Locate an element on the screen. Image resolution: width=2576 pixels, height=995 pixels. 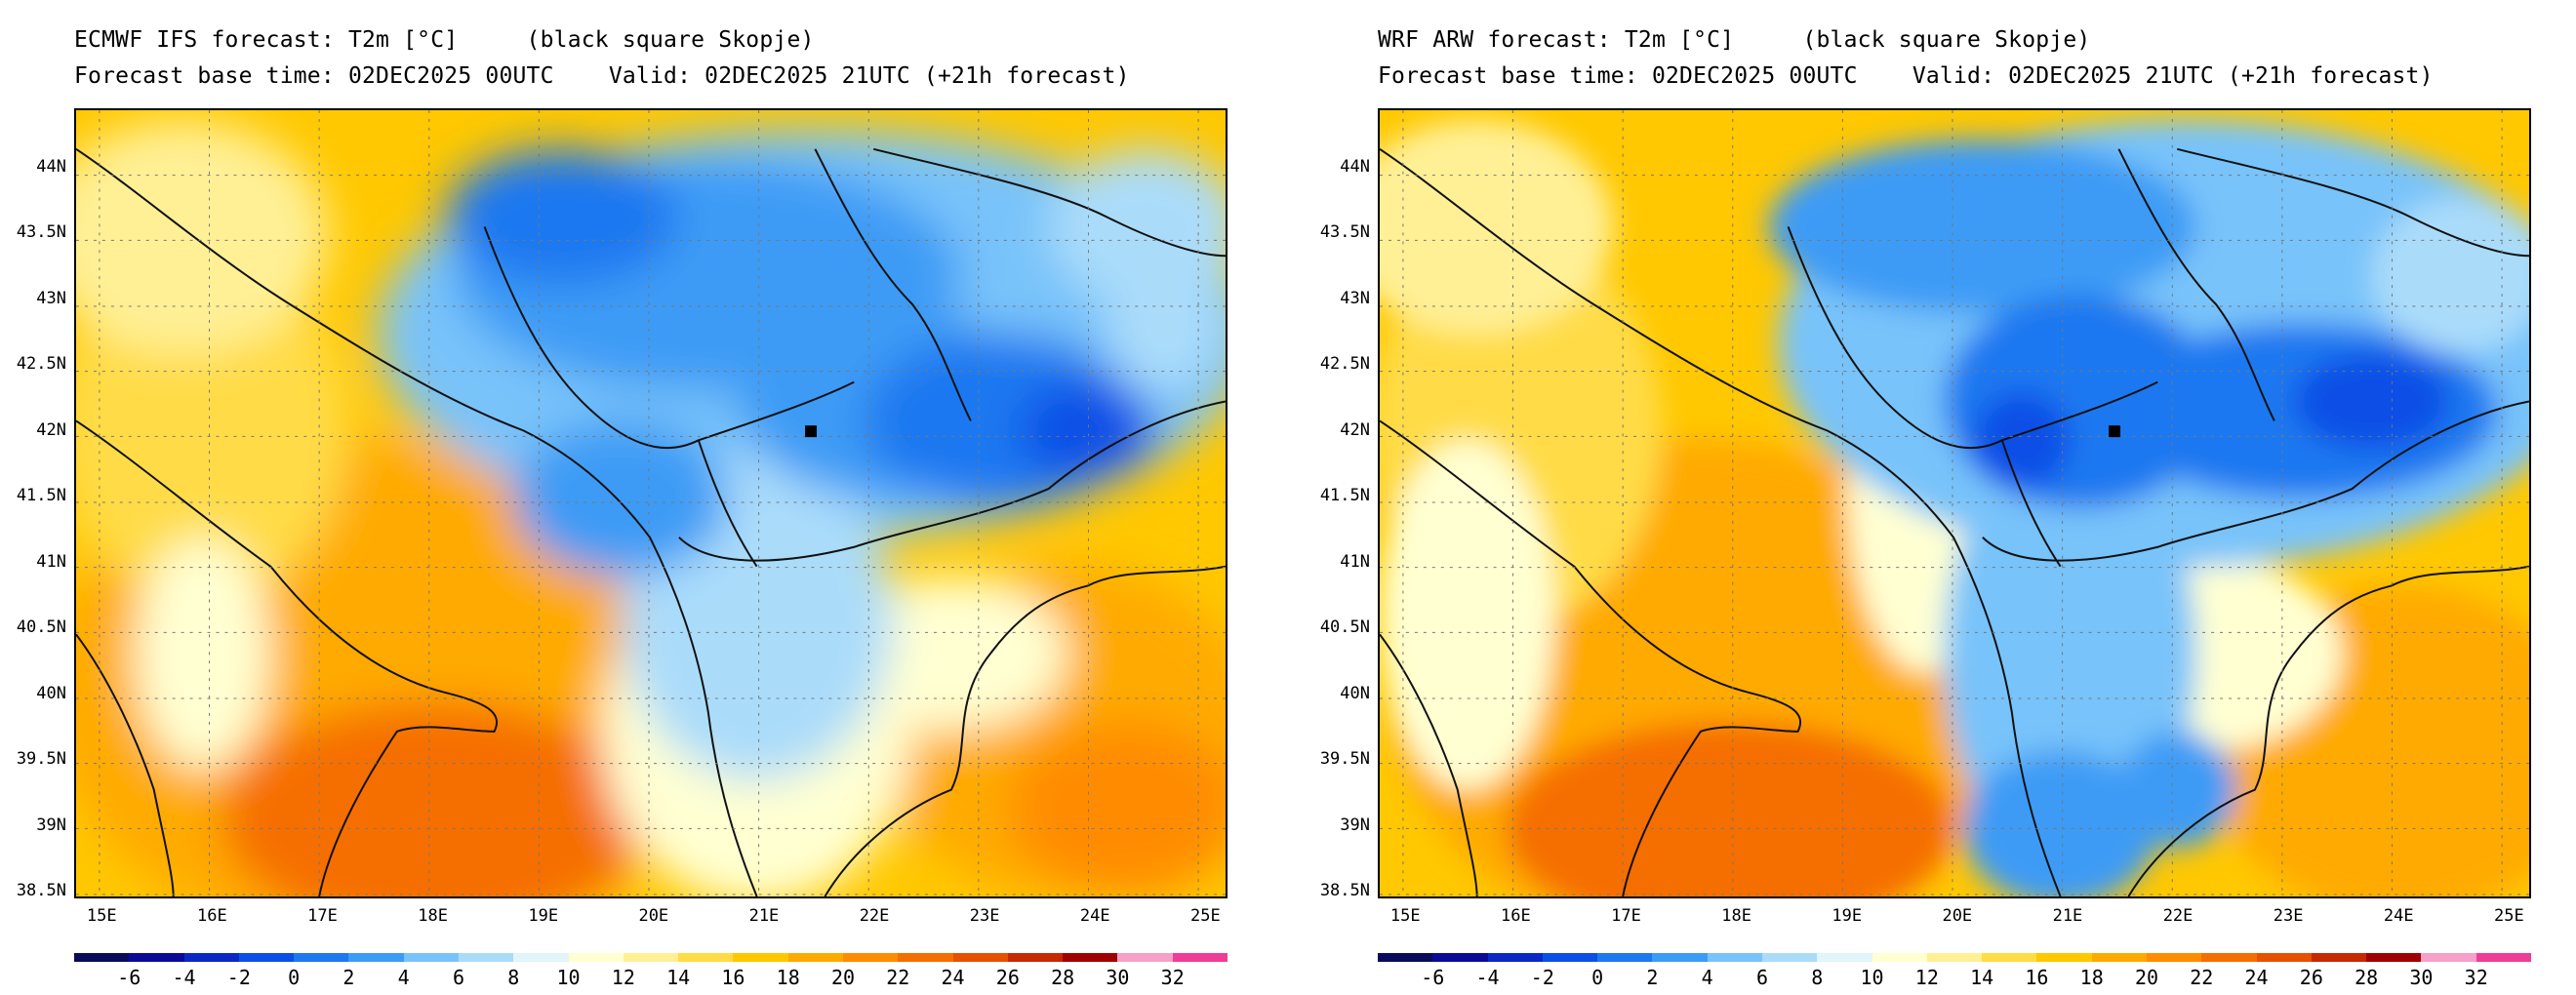
lon-tick-label: 19E is located at coordinates (1847, 916).